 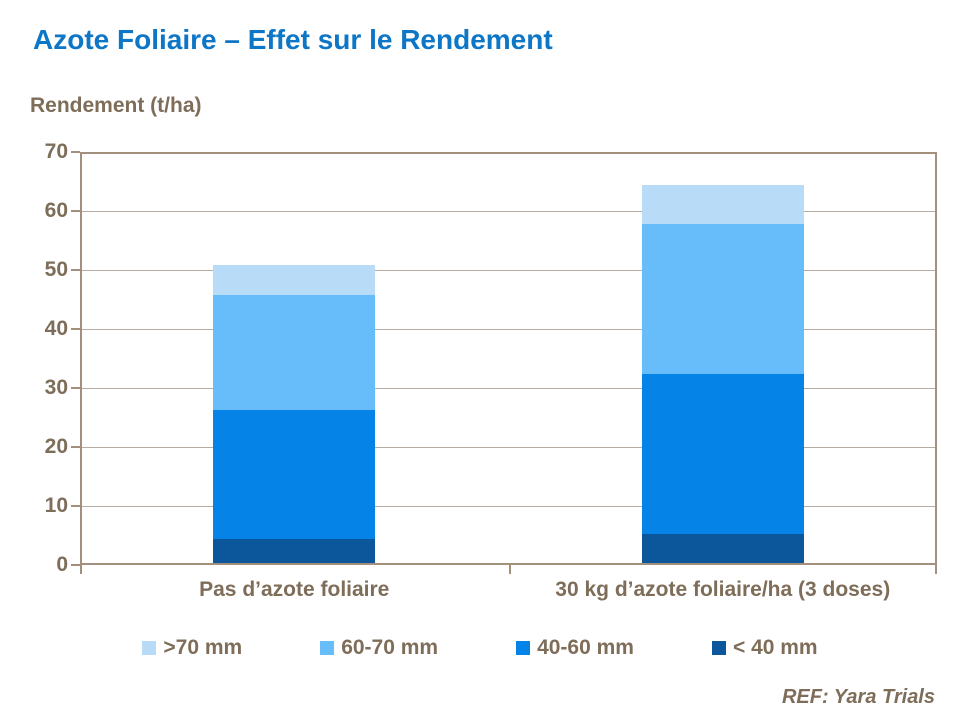 What do you see at coordinates (62, 564) in the screenshot?
I see `y-tick-label-0: 0` at bounding box center [62, 564].